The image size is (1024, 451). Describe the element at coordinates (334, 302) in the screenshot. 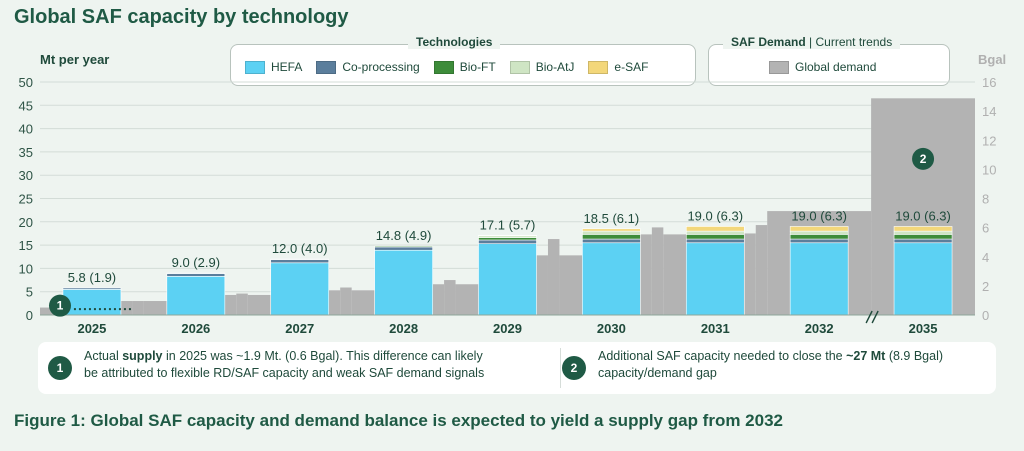

I see `demand-bar-right-2027` at that location.